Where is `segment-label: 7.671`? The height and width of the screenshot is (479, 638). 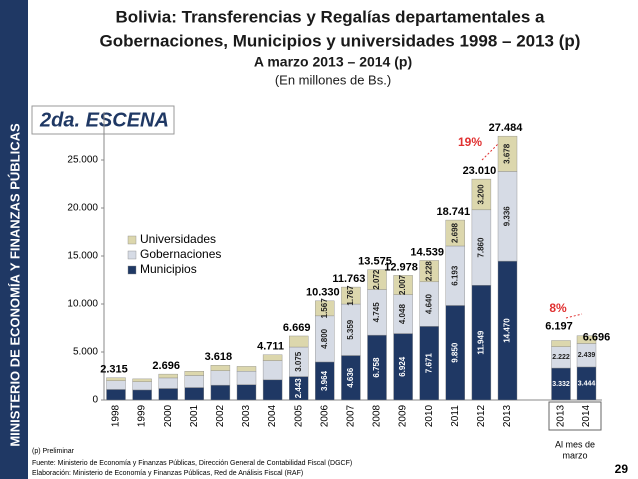
segment-label: 7.671 is located at coordinates (428, 363).